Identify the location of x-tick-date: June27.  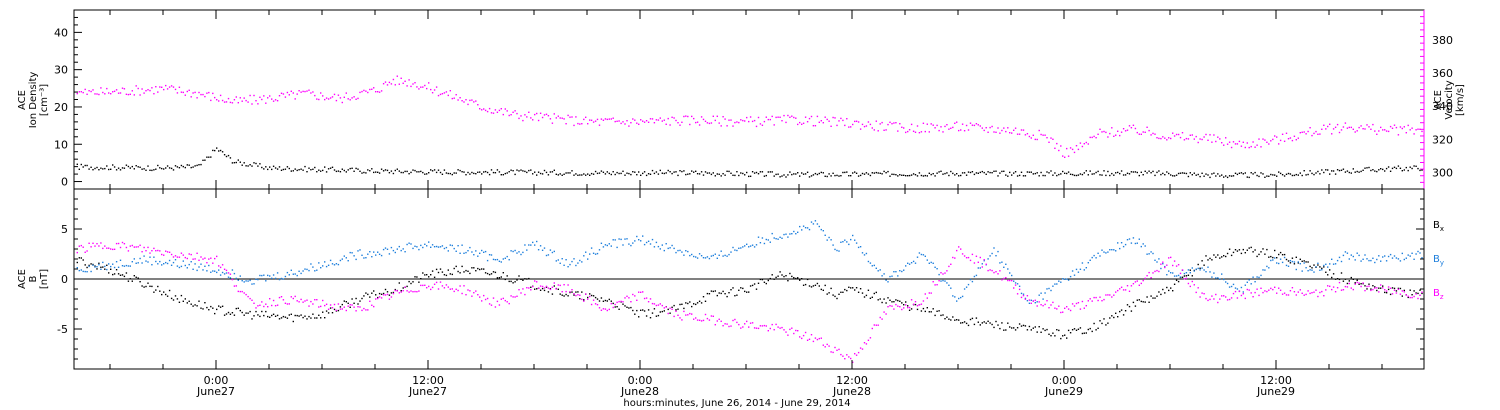
(427, 391).